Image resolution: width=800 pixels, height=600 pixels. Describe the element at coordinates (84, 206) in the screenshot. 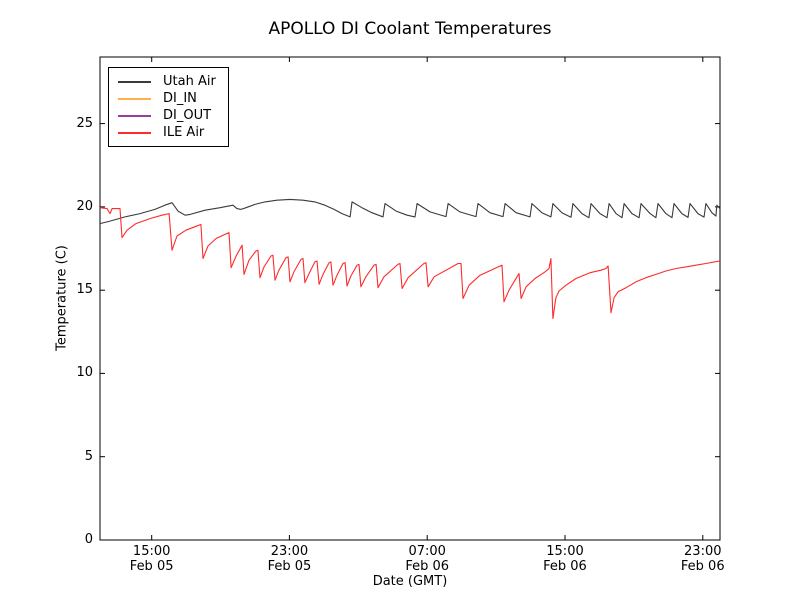

I see `y-tick-label: 20` at that location.